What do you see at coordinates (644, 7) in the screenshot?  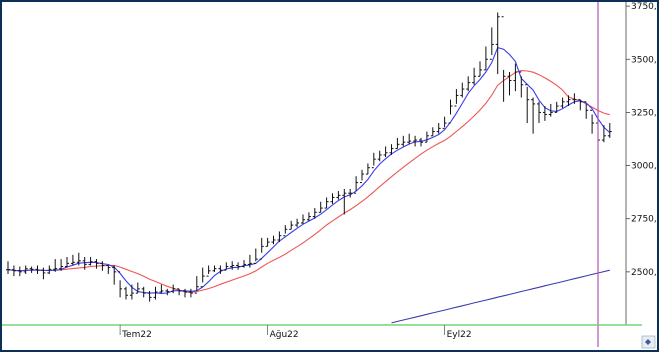 I see `y-tick-label: 3750,` at bounding box center [644, 7].